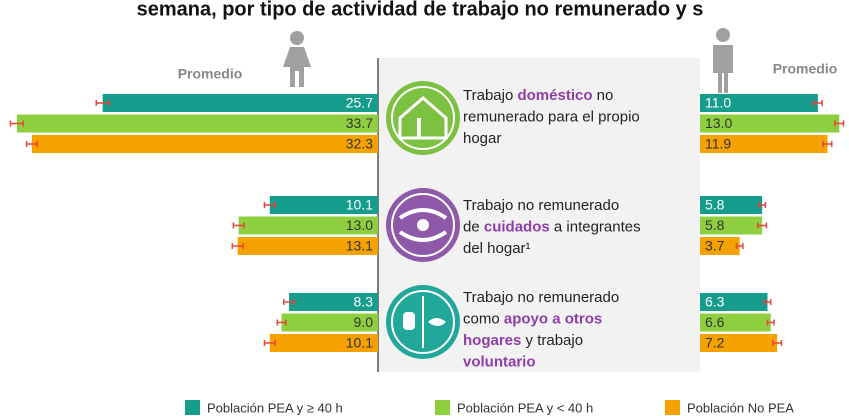 Image resolution: width=849 pixels, height=416 pixels. I want to click on legend-label: Población PEA y < 40 h, so click(525, 407).